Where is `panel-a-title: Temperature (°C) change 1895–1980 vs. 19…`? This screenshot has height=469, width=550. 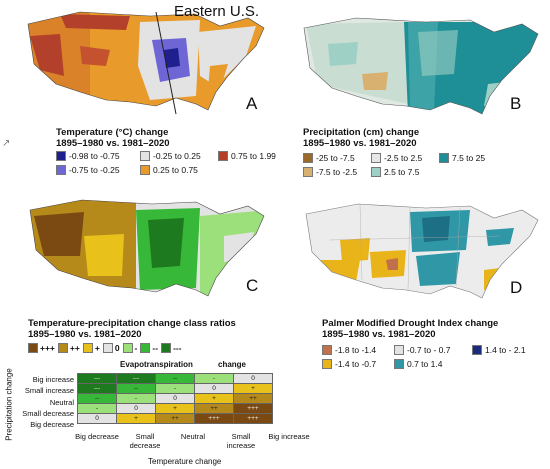 panel-a-title: Temperature (°C) change 1895–1980 vs. 19… is located at coordinates (113, 138).